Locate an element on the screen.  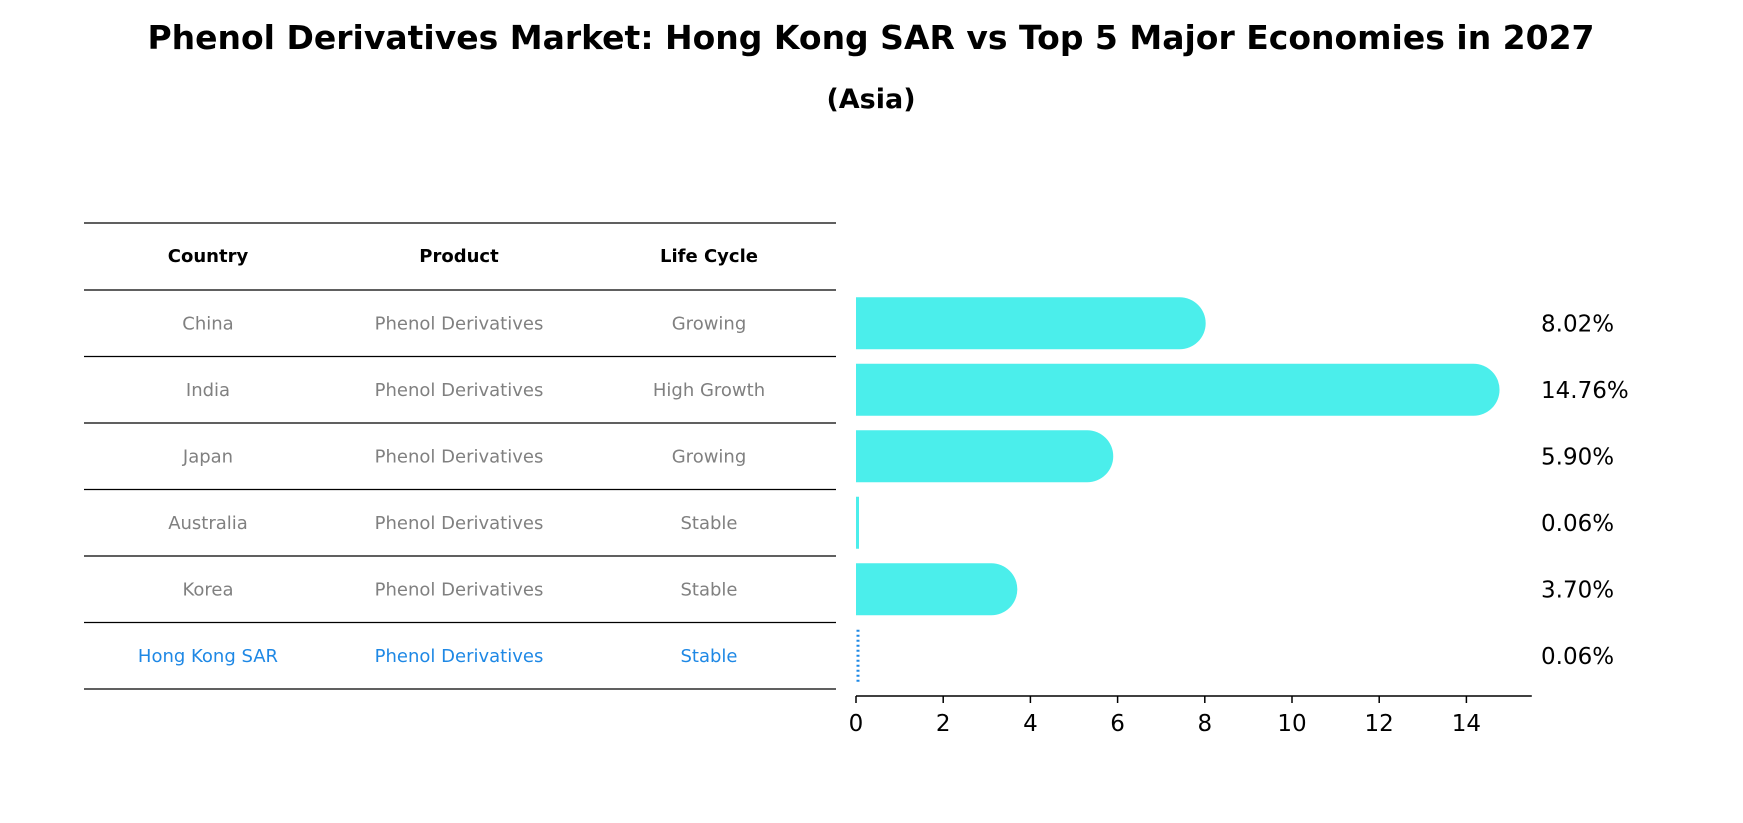
chart-subtitle: (Asia) is located at coordinates (870, 99).